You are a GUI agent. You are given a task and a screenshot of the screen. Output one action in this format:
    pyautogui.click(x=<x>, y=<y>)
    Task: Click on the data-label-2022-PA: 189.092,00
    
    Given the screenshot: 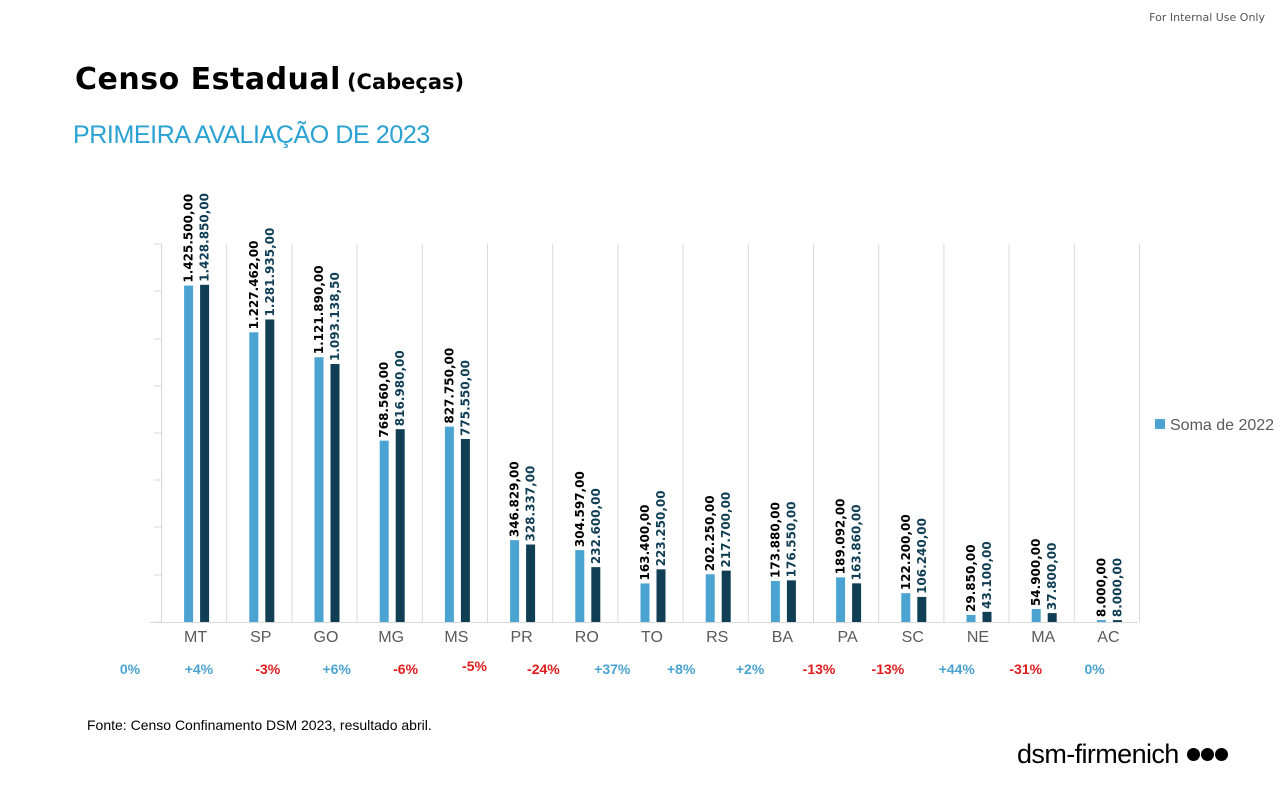 What is the action you would take?
    pyautogui.click(x=841, y=536)
    